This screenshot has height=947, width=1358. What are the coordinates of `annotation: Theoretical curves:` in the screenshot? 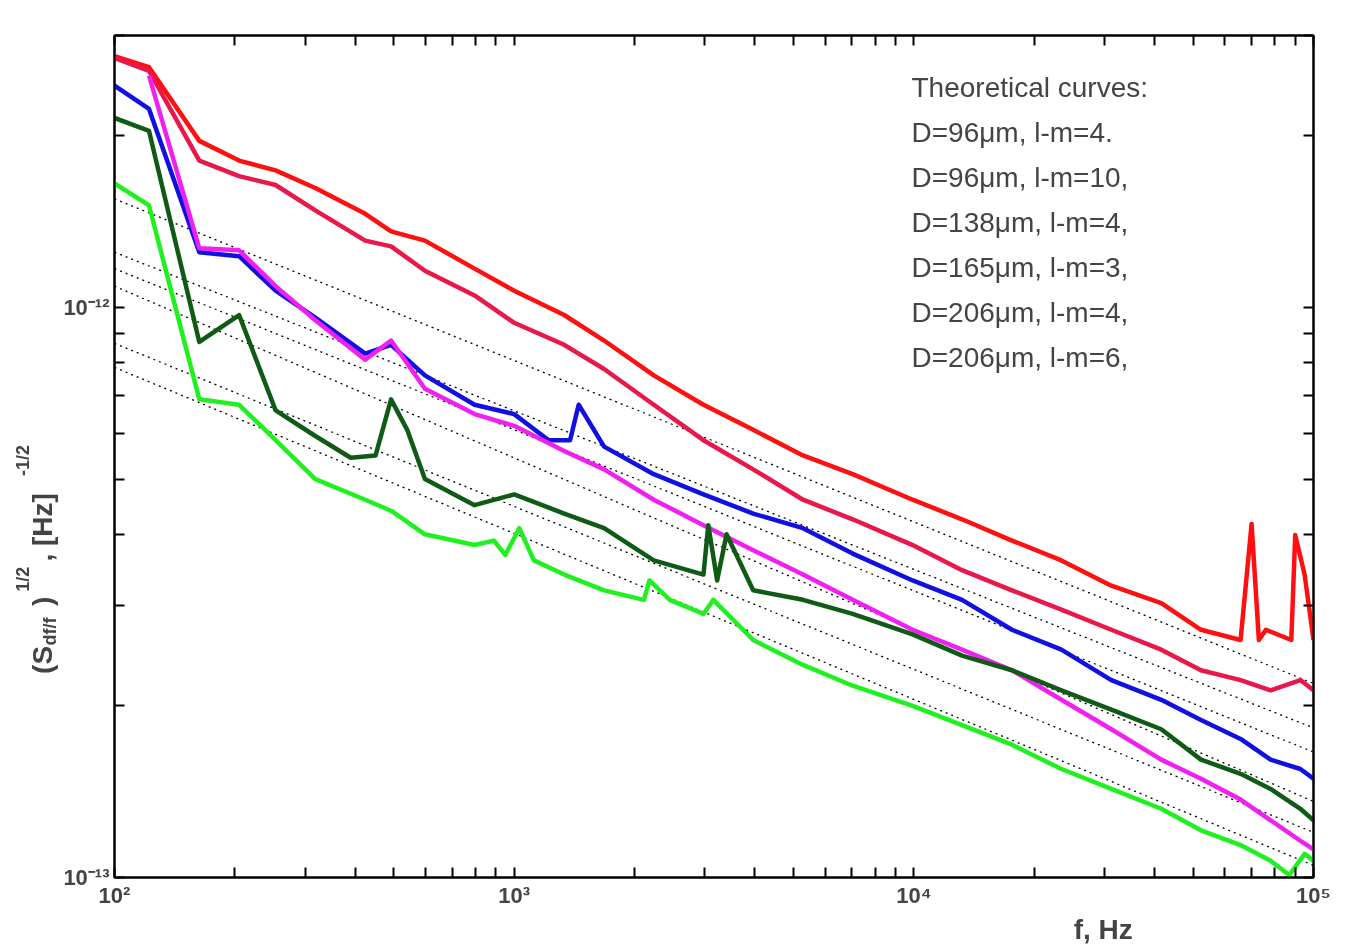 It's located at (1030, 87).